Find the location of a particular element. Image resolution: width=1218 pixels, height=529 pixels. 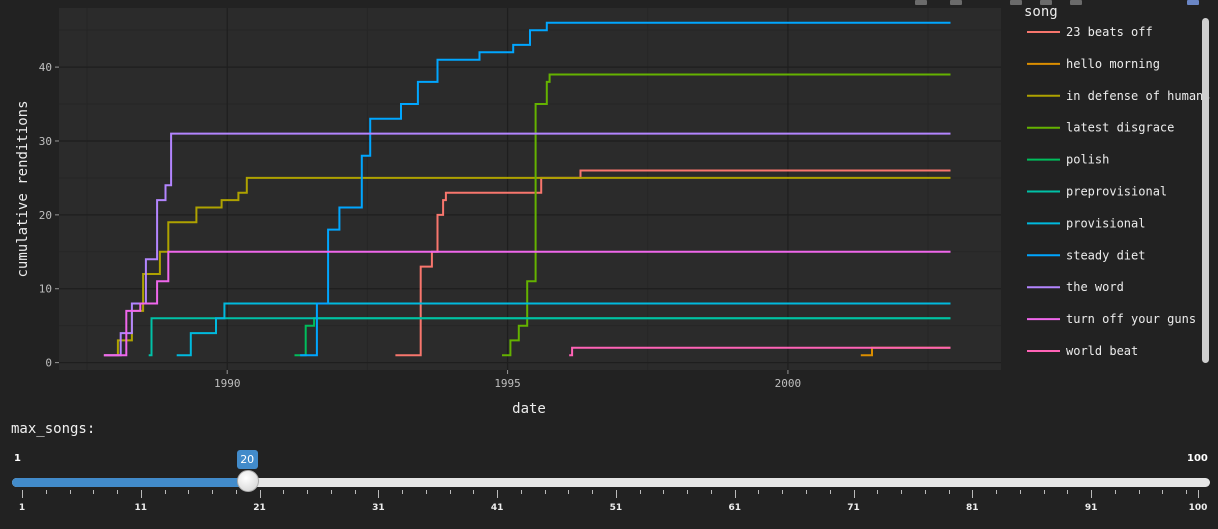

legend-item-label: latest disgrace is located at coordinates (1120, 128).